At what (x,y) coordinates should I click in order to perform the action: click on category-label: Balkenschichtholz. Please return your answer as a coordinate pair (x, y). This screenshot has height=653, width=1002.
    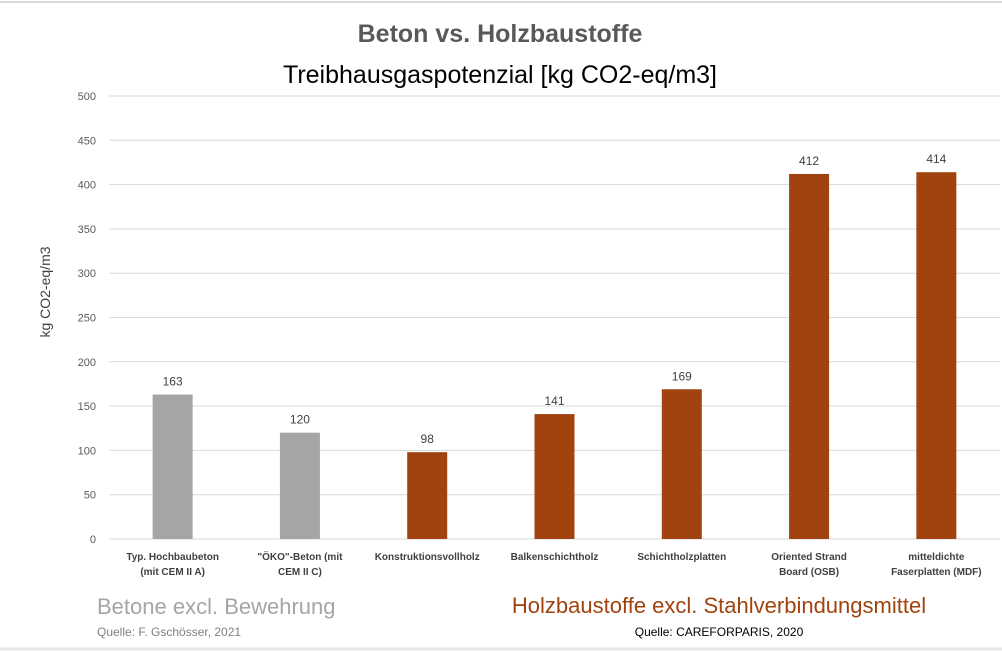
    Looking at the image, I should click on (555, 557).